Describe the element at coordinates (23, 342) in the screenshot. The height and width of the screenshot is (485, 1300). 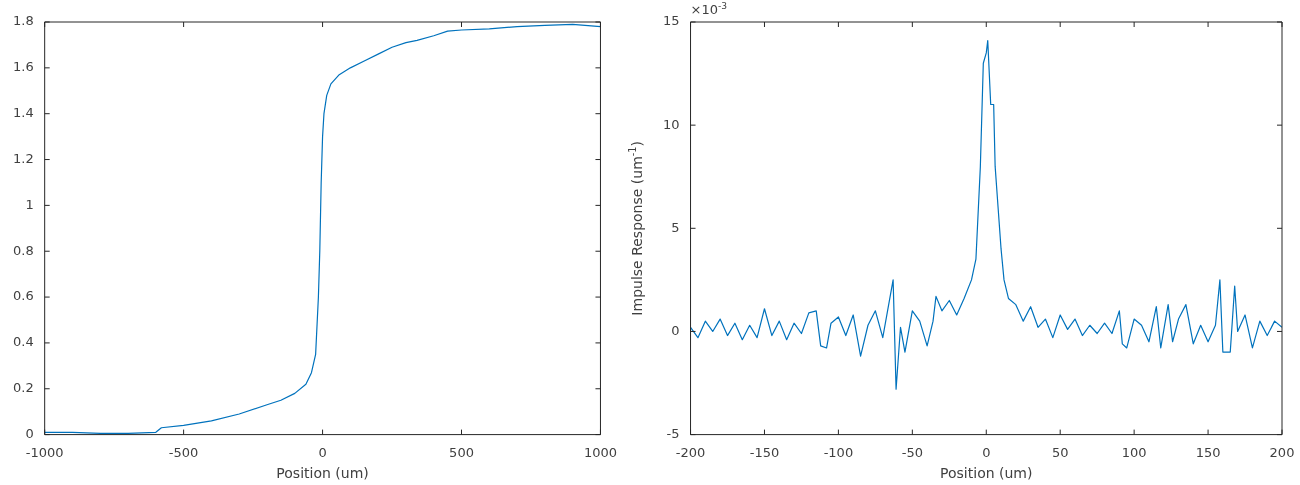
I see `y-tick-label: 0.4` at that location.